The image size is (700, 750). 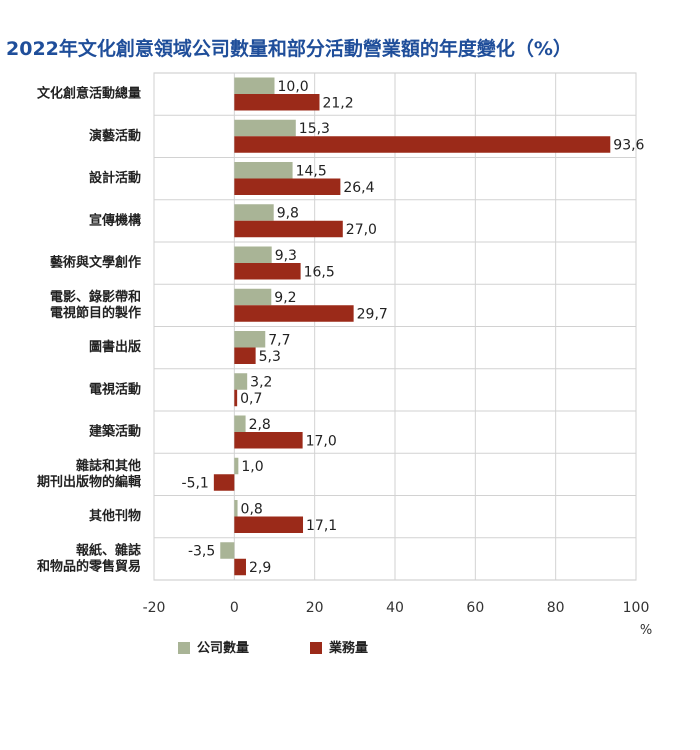 I want to click on value-label-business-volume: 5,3, so click(x=270, y=357).